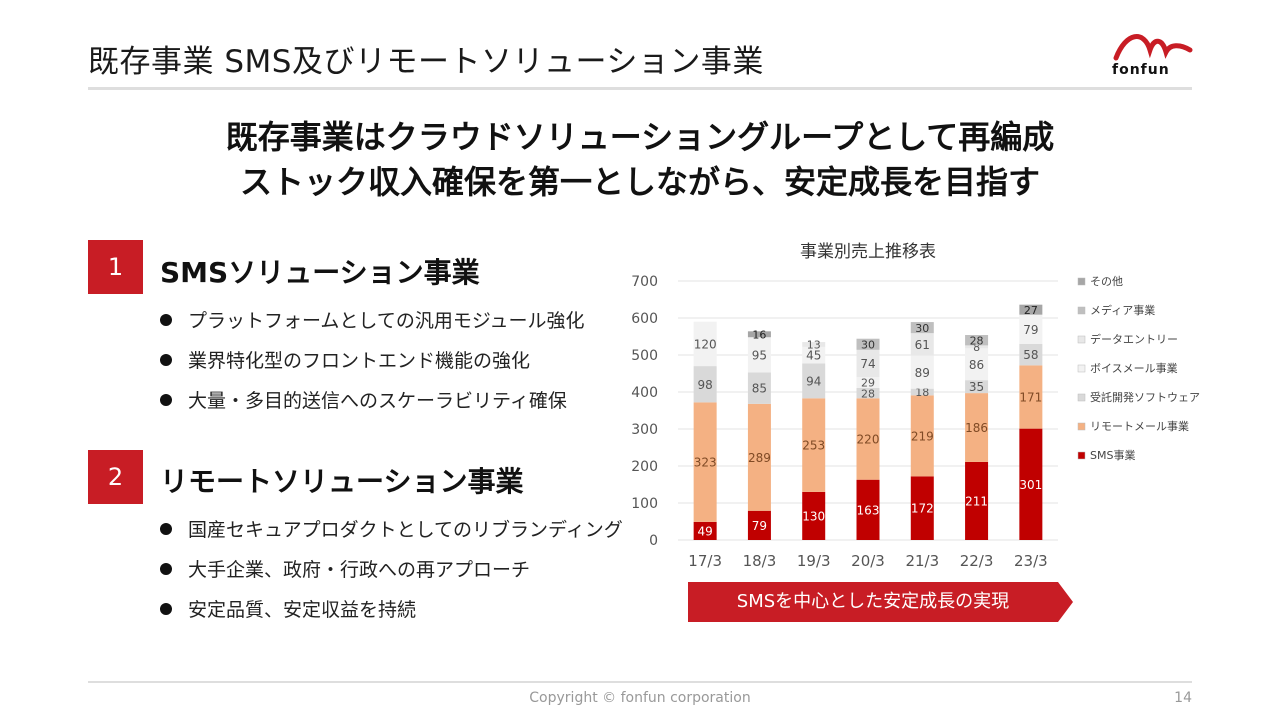  I want to click on chart-title: 事業別売上推移表, so click(868, 252).